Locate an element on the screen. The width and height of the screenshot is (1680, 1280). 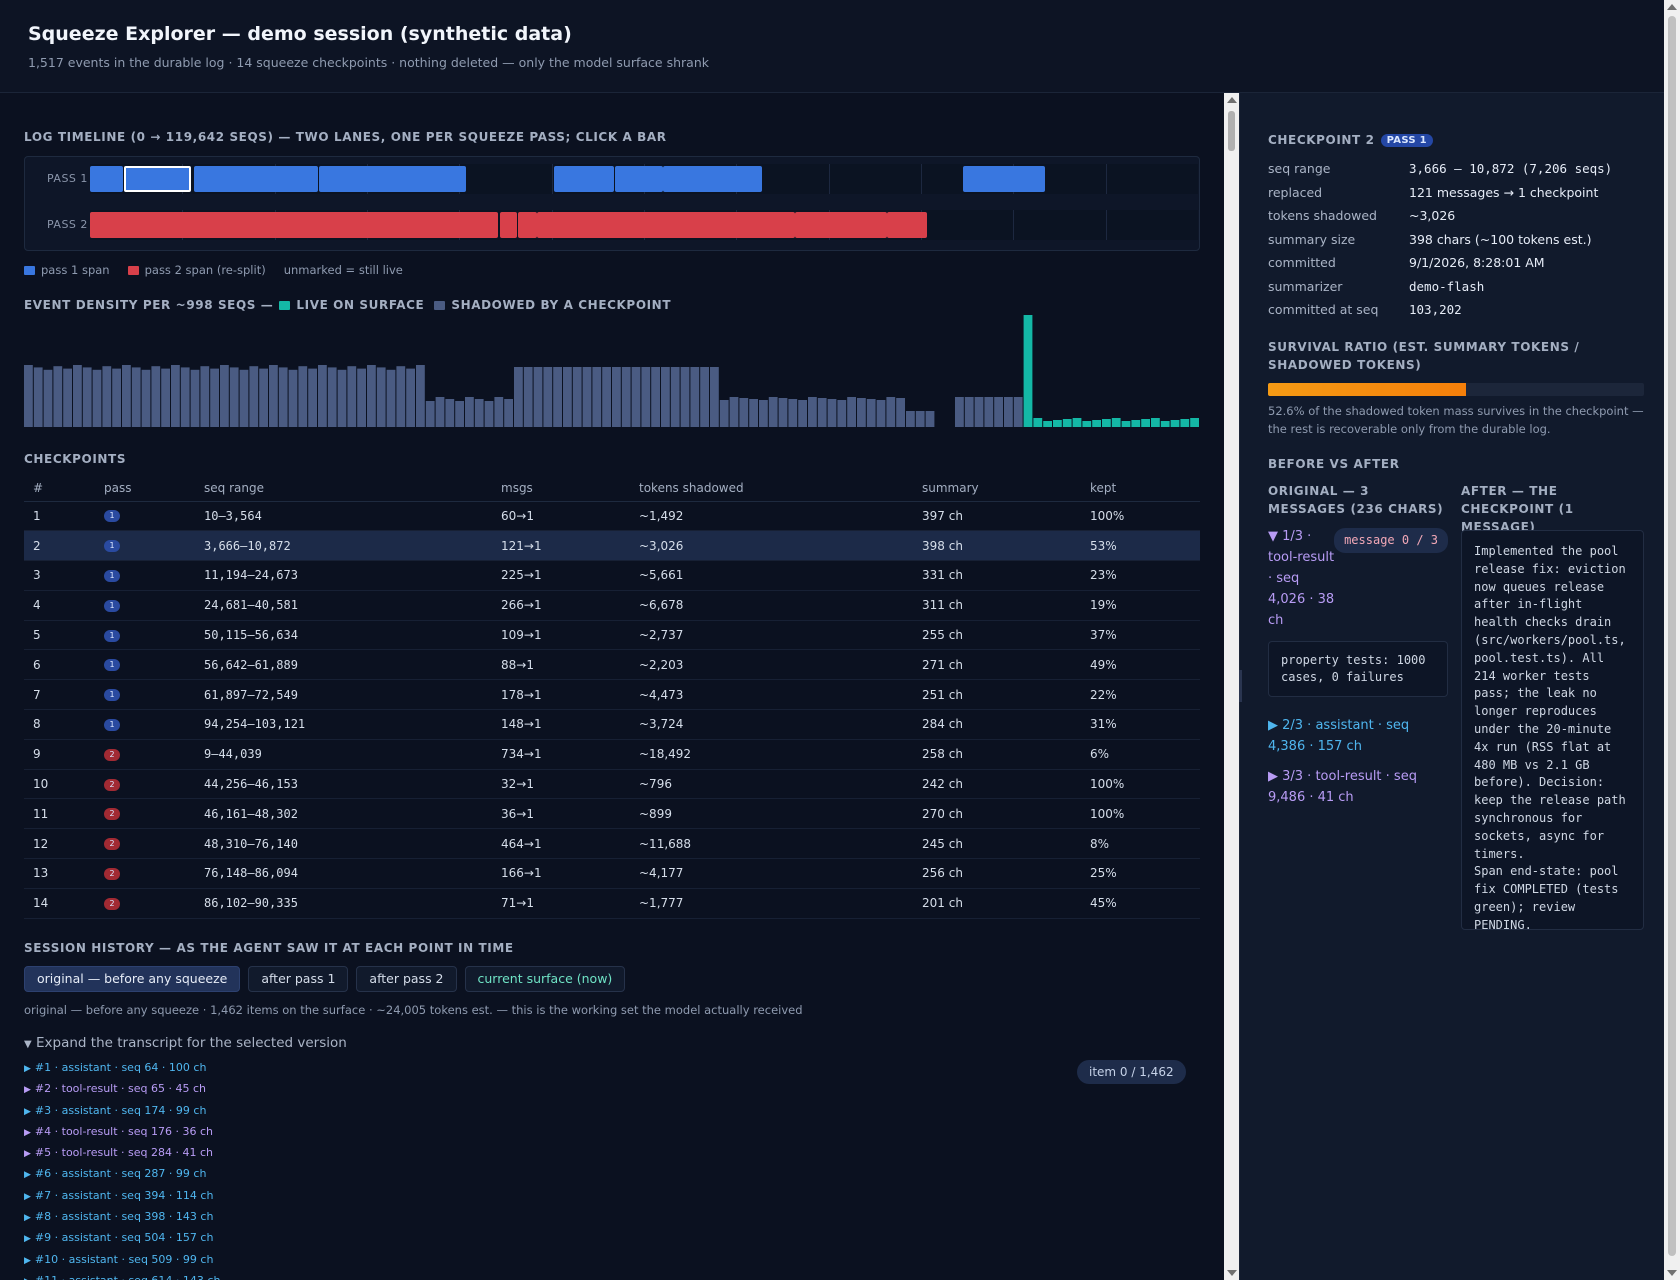
table-row: 1 1 10–3,564 60→1 ~1,492 397 ch 100% is located at coordinates (612, 516).